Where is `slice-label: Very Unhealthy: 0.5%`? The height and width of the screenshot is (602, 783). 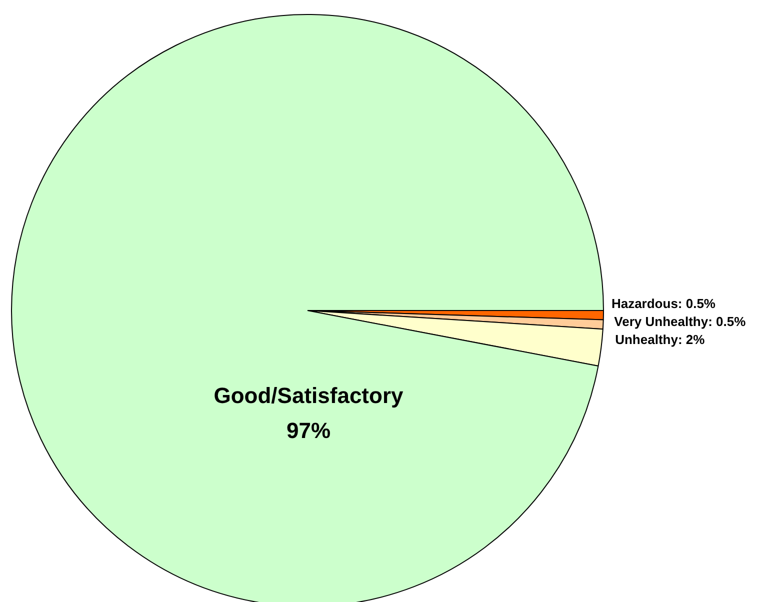
slice-label: Very Unhealthy: 0.5% is located at coordinates (680, 321).